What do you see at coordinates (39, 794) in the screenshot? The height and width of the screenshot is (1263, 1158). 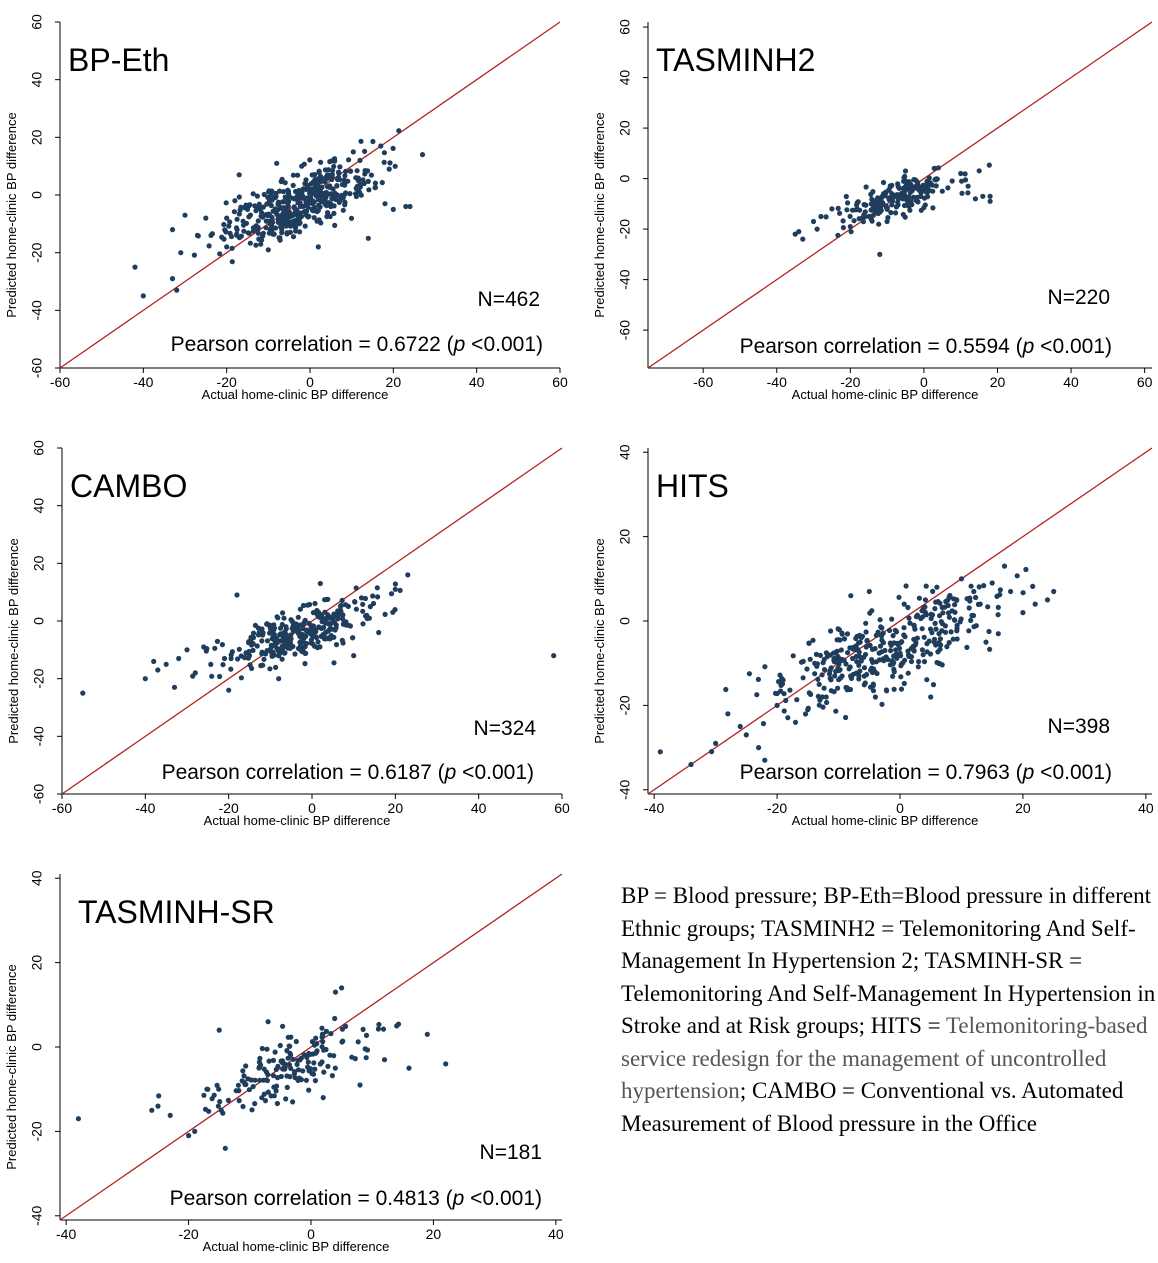 I see `y-tick-label: -60` at bounding box center [39, 794].